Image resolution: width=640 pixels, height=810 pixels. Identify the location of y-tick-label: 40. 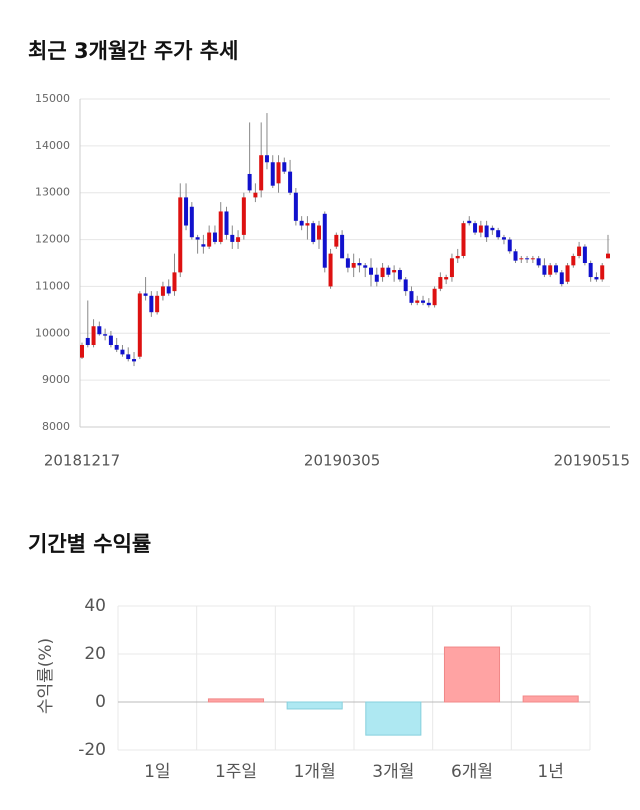
(95, 606).